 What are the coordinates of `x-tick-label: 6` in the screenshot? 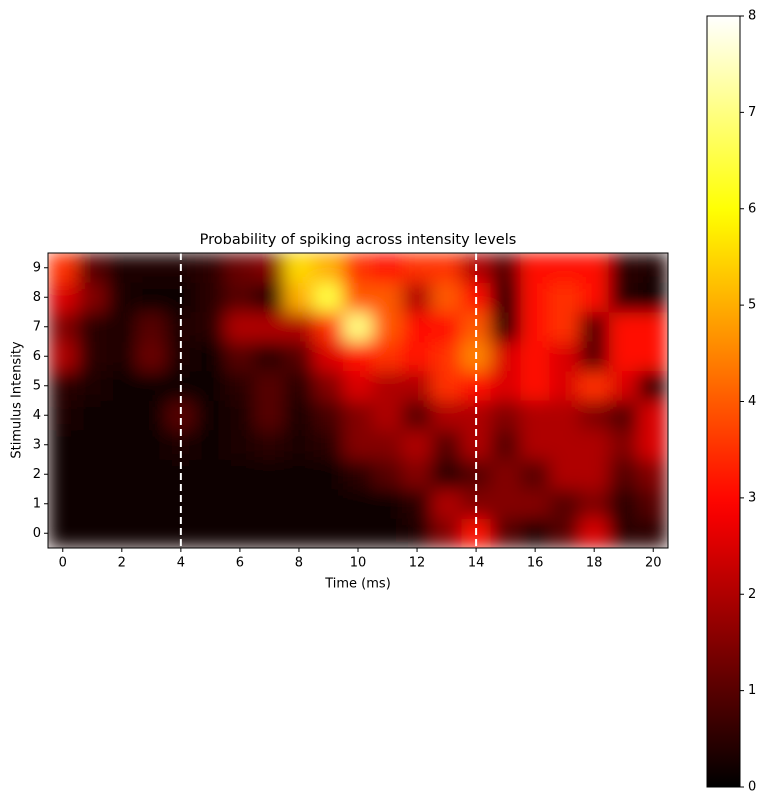 It's located at (240, 563).